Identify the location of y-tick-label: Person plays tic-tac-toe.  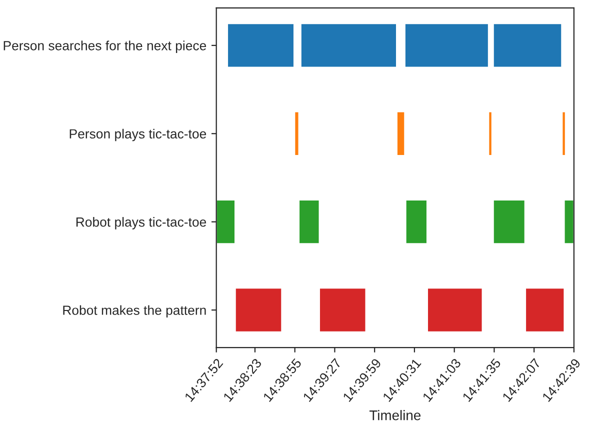
(138, 135).